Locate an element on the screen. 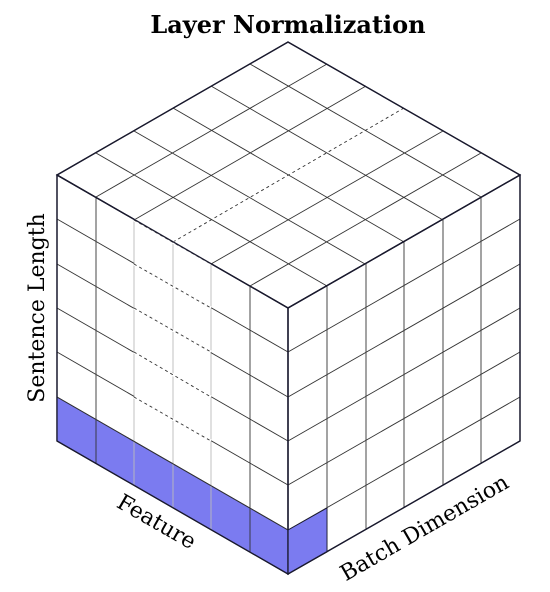 The width and height of the screenshot is (550, 592). highlighted-corner-cell is located at coordinates (307, 541).